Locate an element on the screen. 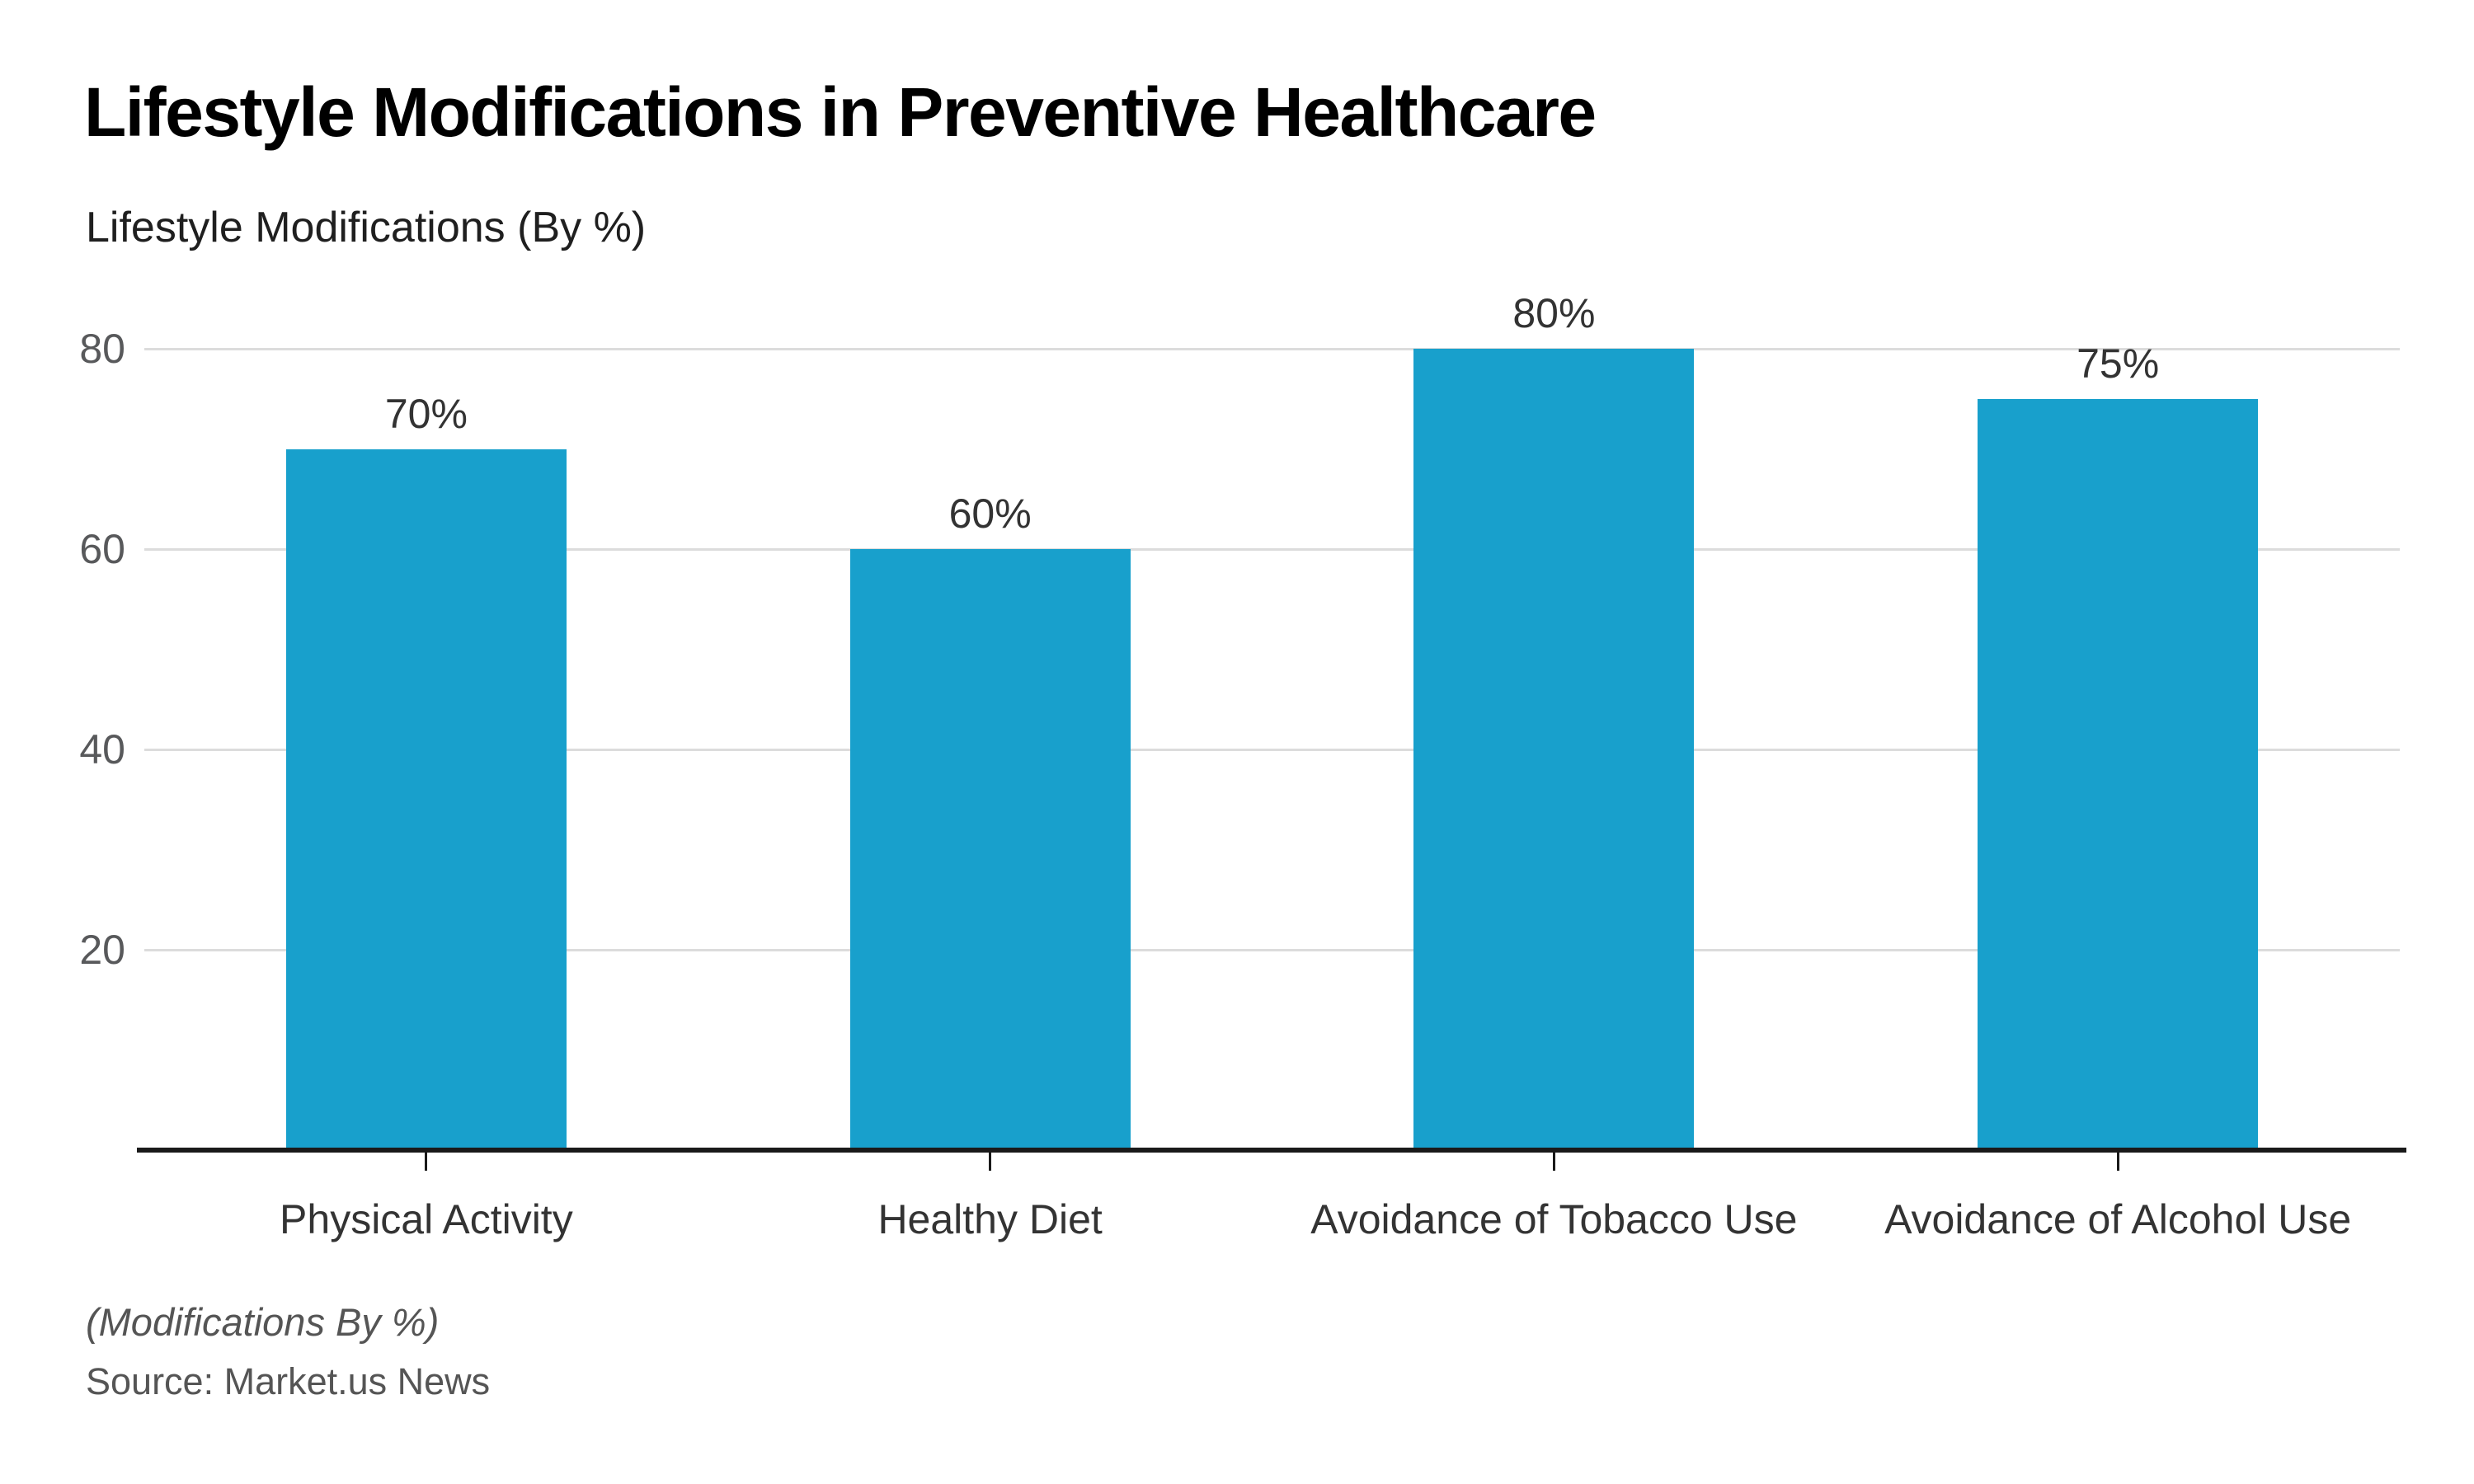  x-axis-category-label-avoidance-of-tobacco-use: Avoidance of Tobacco Use is located at coordinates (1554, 1219).